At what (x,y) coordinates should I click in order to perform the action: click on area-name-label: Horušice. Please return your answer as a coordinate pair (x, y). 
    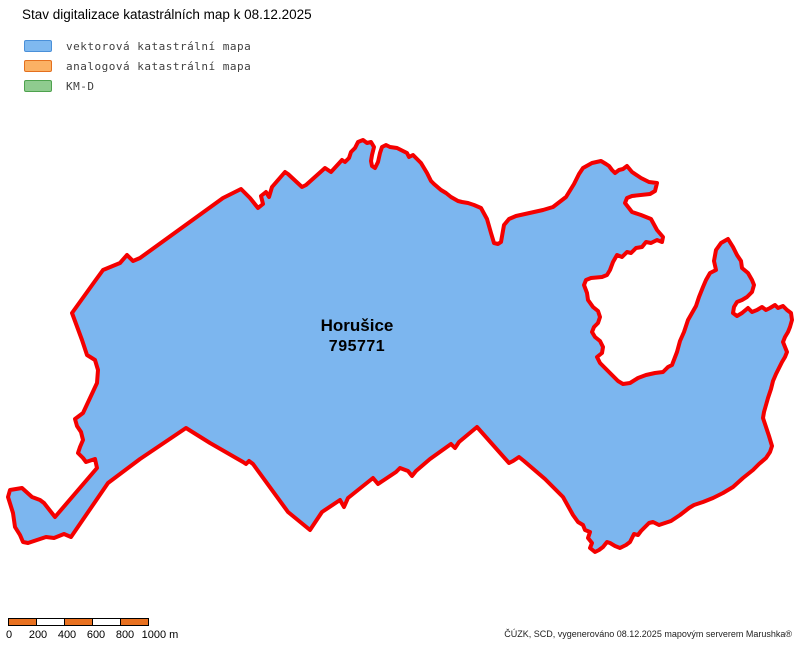
    Looking at the image, I should click on (357, 325).